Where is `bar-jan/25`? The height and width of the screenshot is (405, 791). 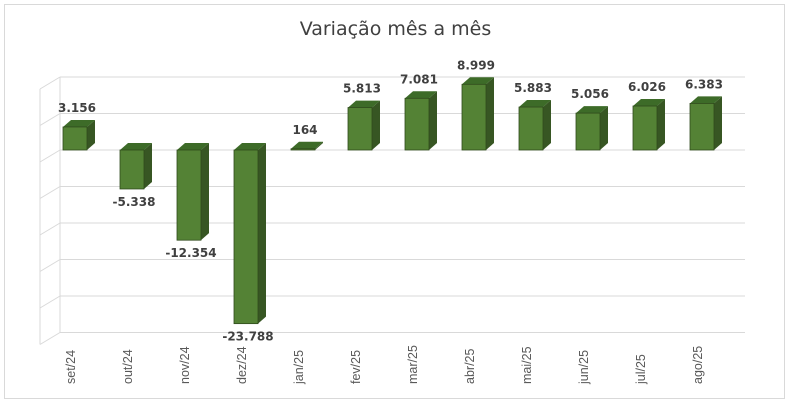 bar-jan/25 is located at coordinates (306, 146).